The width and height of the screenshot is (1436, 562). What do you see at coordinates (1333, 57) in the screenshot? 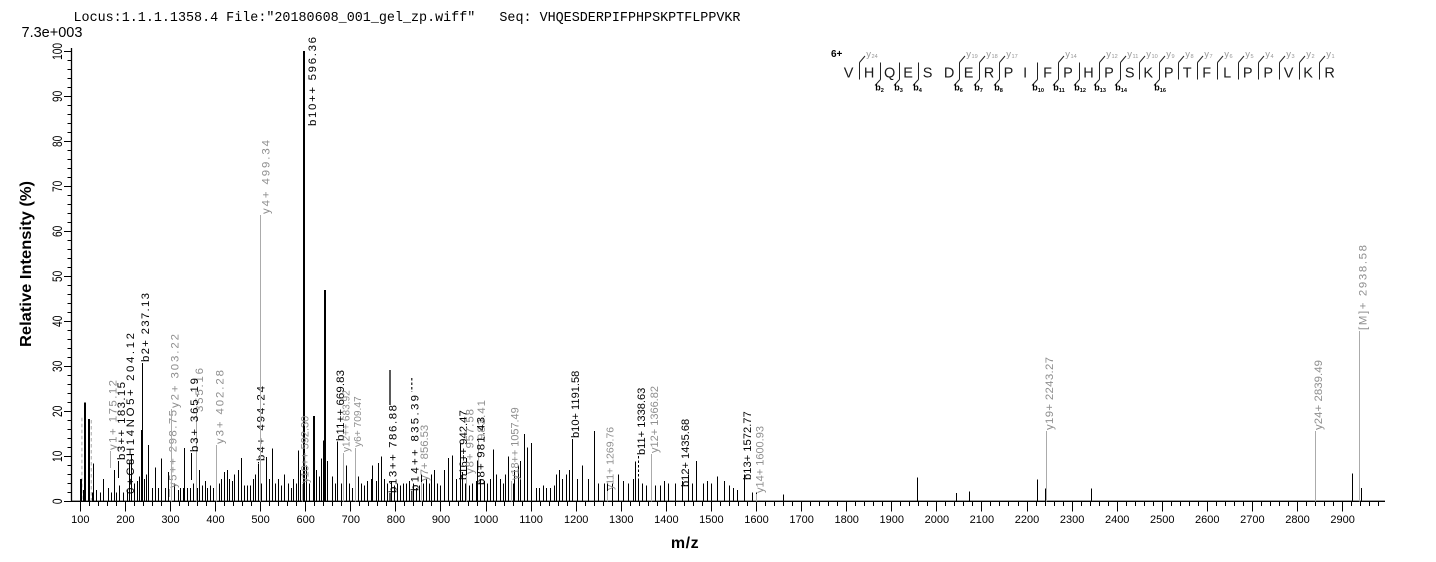
I see `svg-text: 1` at bounding box center [1333, 57].